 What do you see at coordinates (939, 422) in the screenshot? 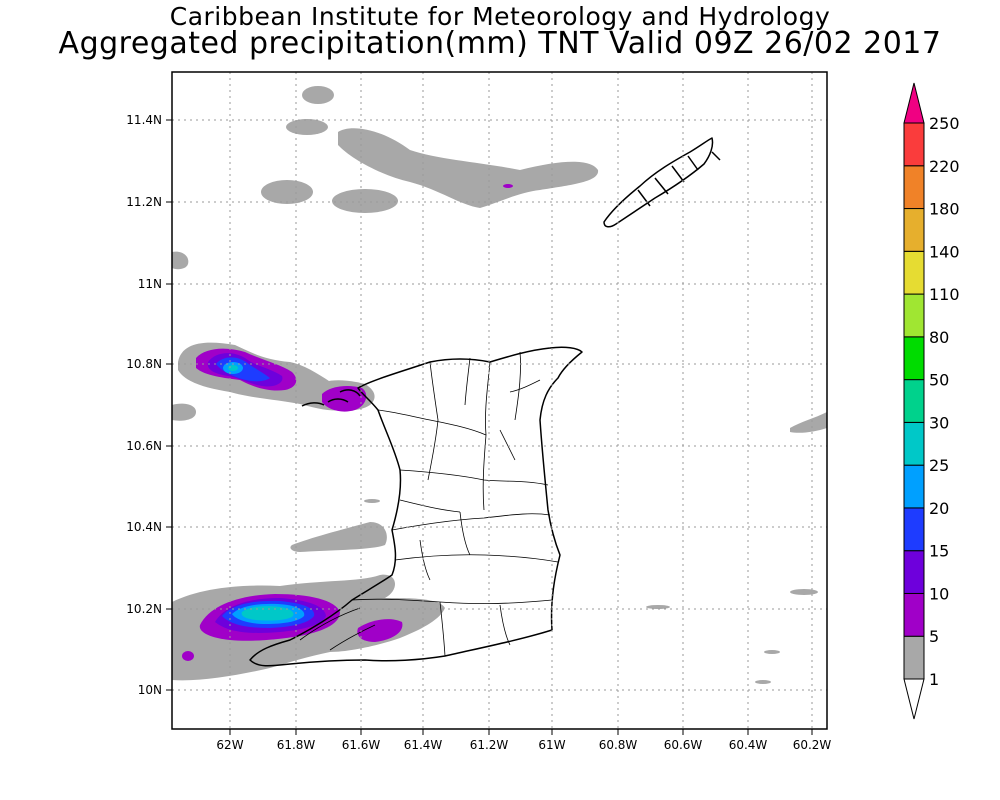
I see `colorbar-level-label: 30` at bounding box center [939, 422].